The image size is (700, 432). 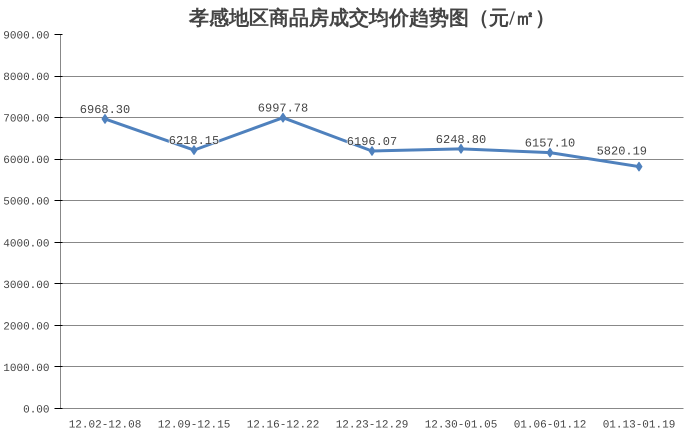 What do you see at coordinates (36, 410) in the screenshot?
I see `y-tick-label: 0.00` at bounding box center [36, 410].